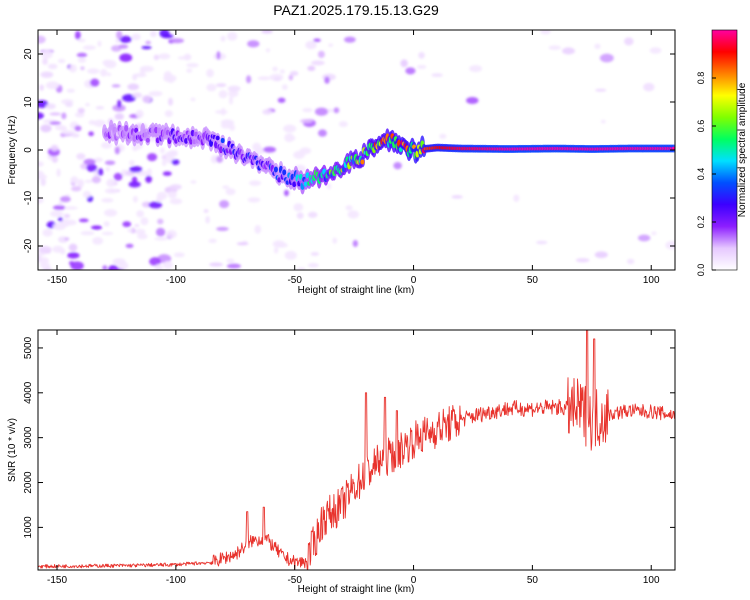 This screenshot has height=600, width=750. Describe the element at coordinates (28, 54) in the screenshot. I see `y-tick-label: 20` at that location.